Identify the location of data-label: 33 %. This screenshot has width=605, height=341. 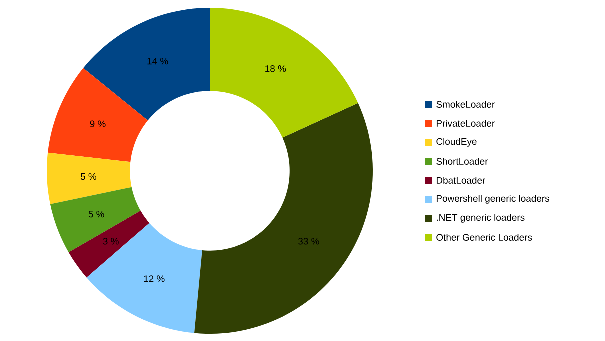
(309, 241).